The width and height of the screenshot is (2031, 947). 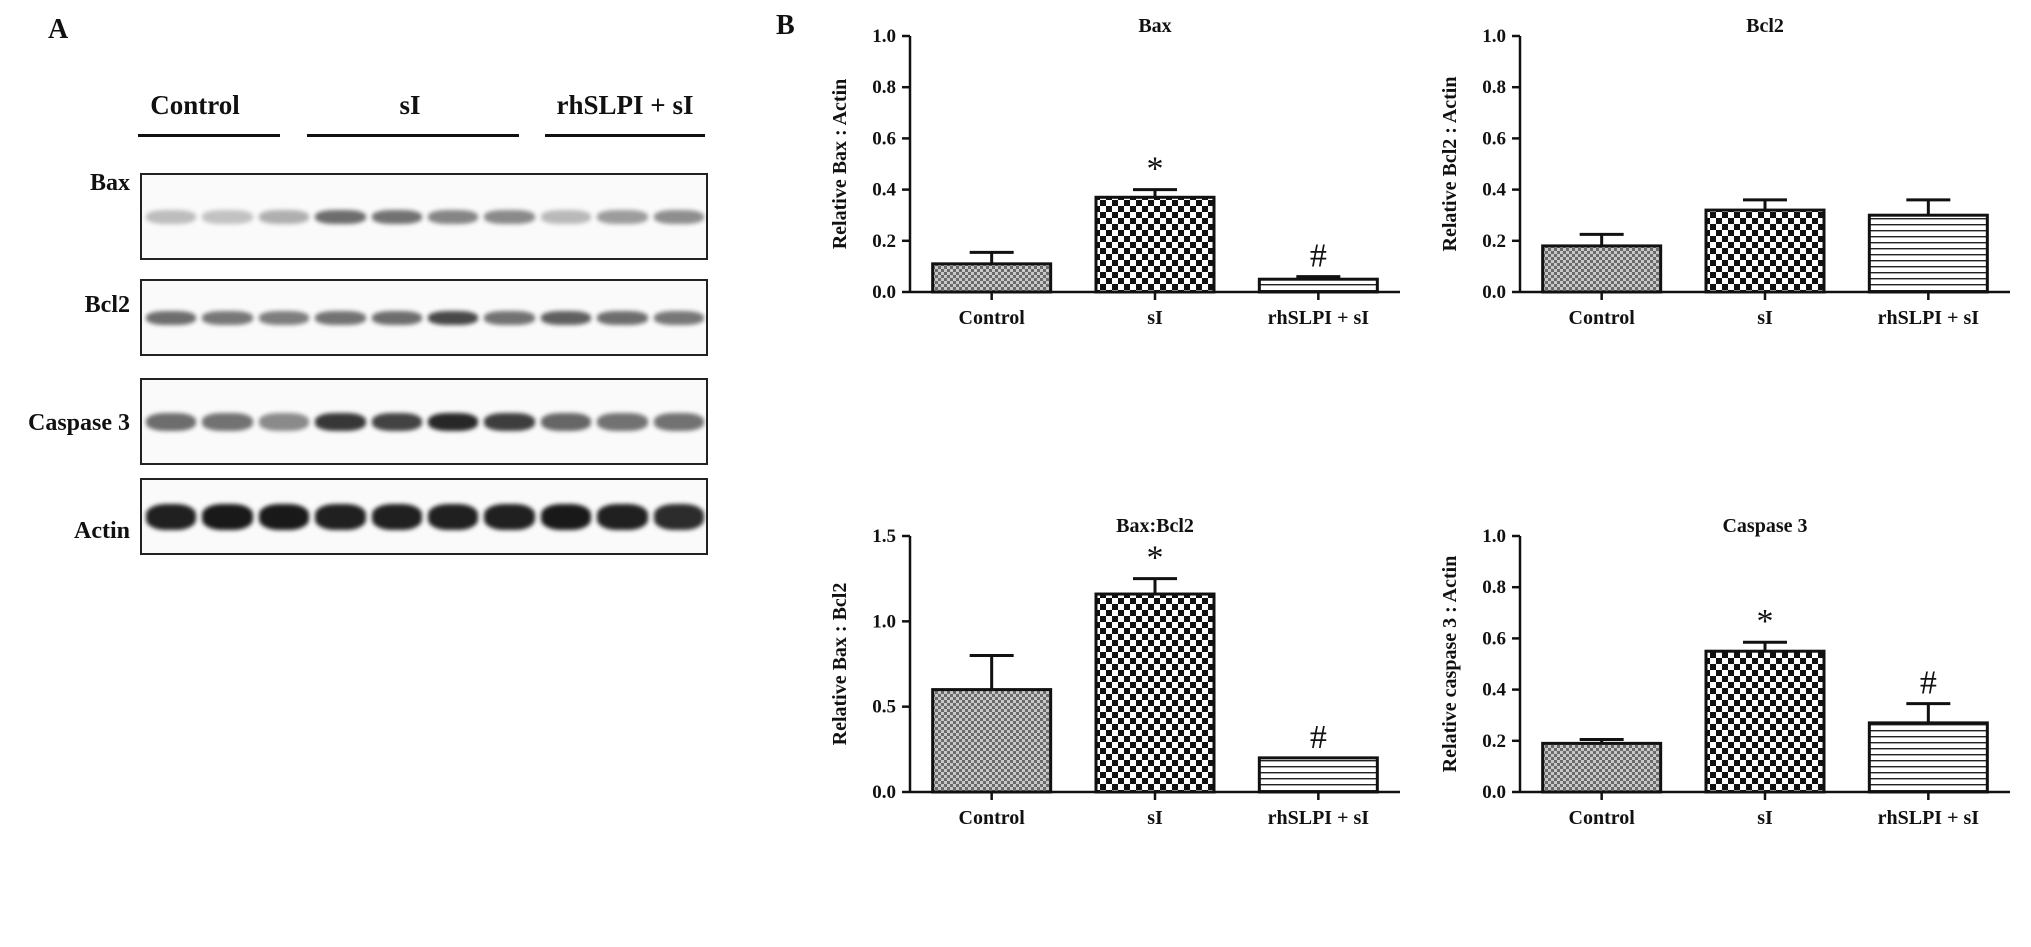 What do you see at coordinates (625, 135) in the screenshot?
I see `blot-group-line-rhslpi-si` at bounding box center [625, 135].